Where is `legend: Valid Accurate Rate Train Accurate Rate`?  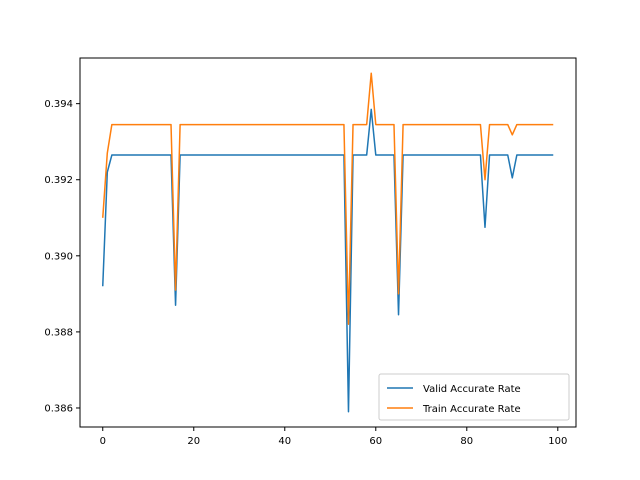
legend: Valid Accurate Rate Train Accurate Rate is located at coordinates (474, 397).